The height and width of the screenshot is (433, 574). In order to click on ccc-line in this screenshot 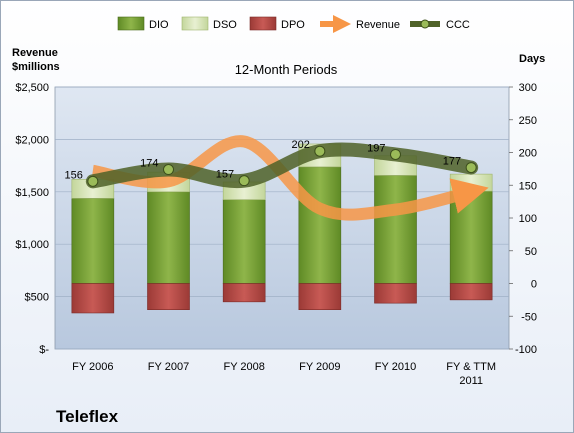, I will do `click(282, 165)`.